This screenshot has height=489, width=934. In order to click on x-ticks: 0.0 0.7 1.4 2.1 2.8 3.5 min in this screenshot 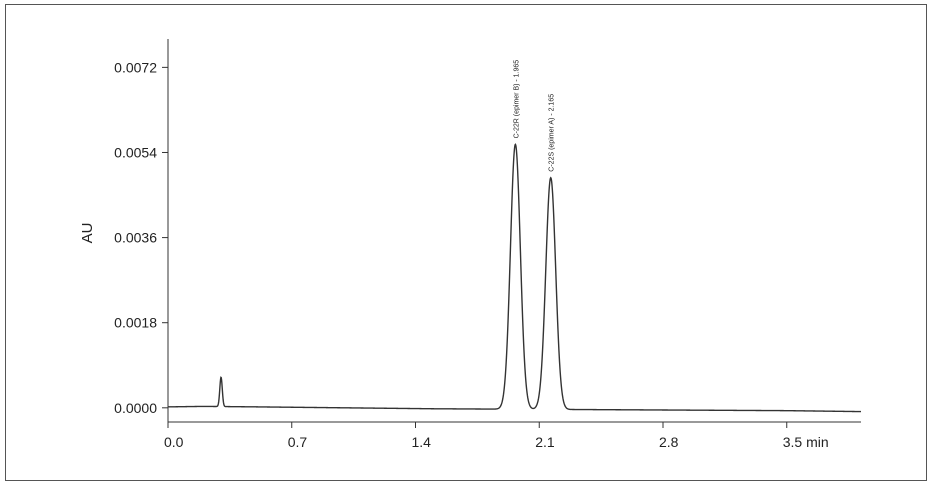, I will do `click(496, 436)`.